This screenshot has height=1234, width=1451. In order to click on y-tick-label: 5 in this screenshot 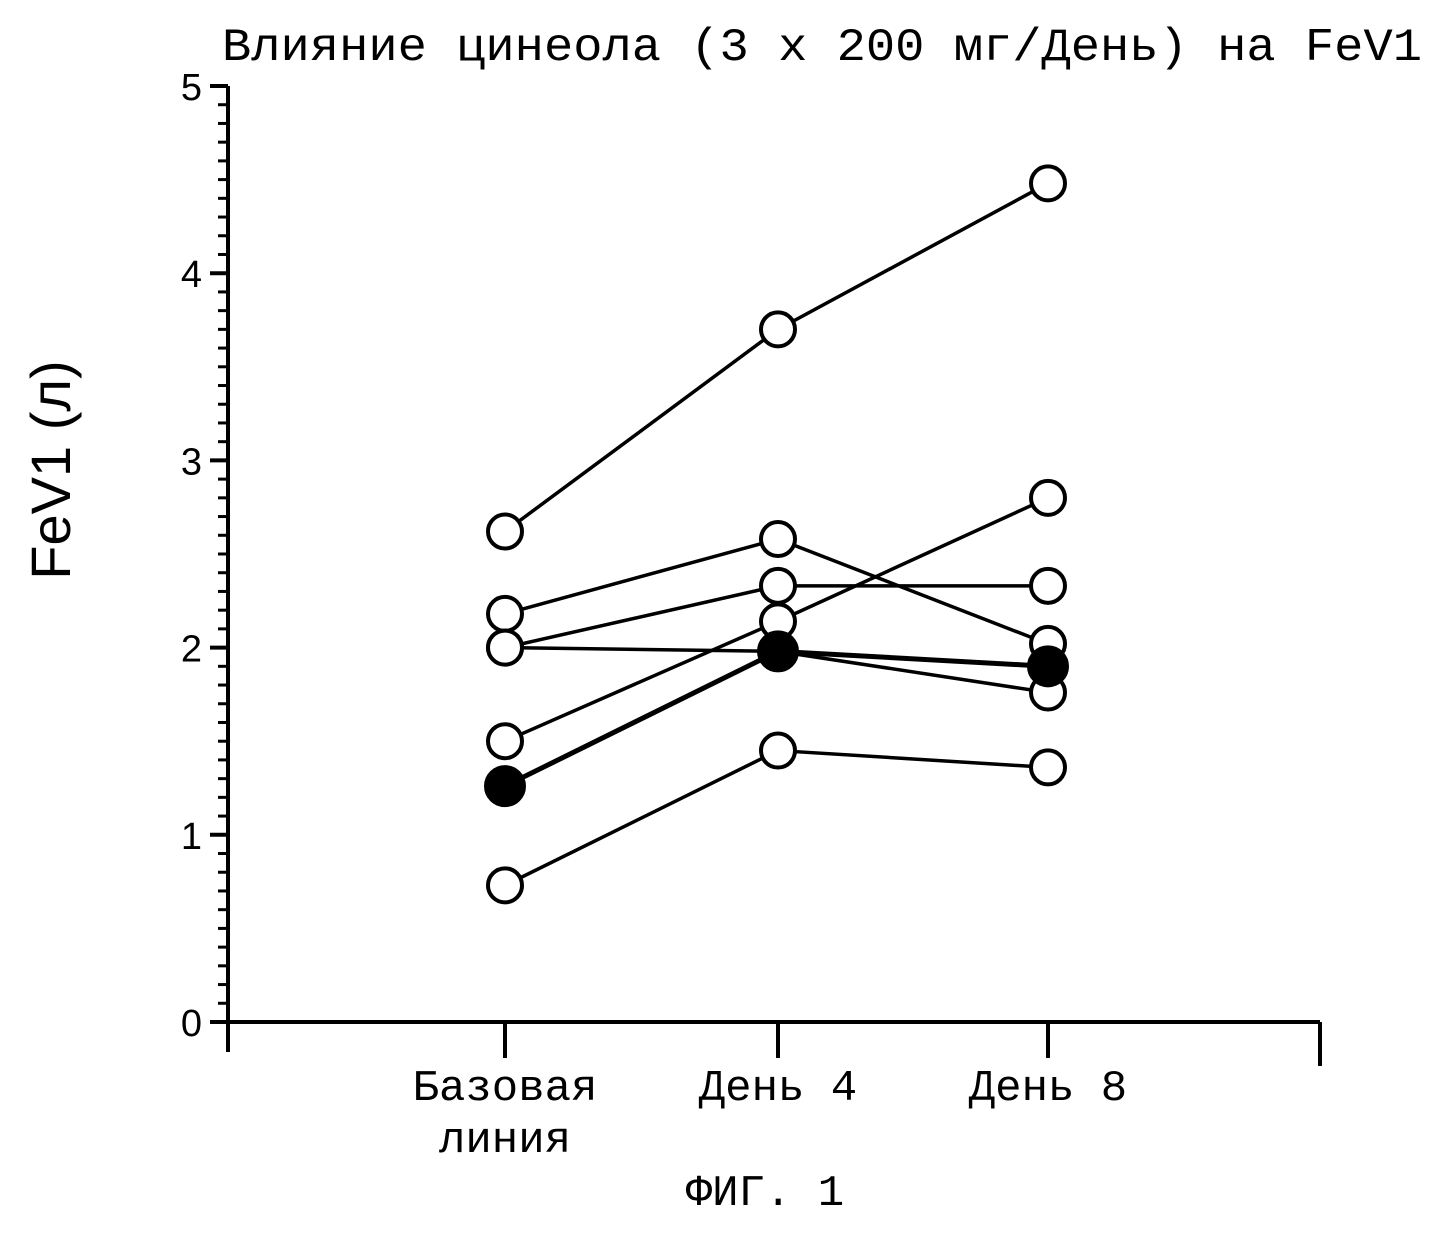, I will do `click(191, 88)`.